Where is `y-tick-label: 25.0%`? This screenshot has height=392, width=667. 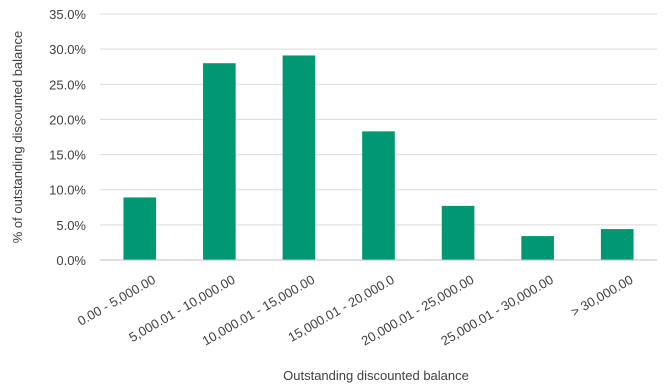
y-tick-label: 25.0% is located at coordinates (67, 84).